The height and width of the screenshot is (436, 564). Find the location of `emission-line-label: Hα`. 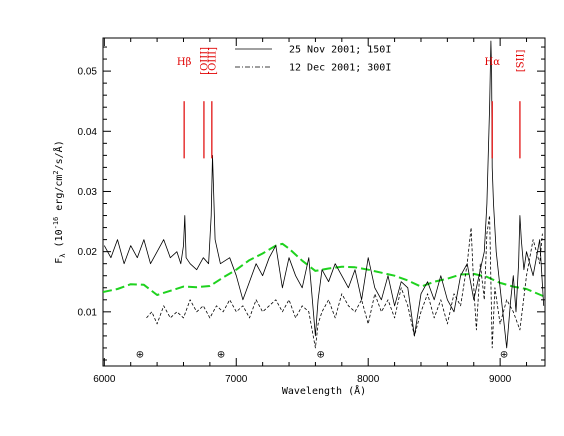

emission-line-label: Hα is located at coordinates (492, 62).